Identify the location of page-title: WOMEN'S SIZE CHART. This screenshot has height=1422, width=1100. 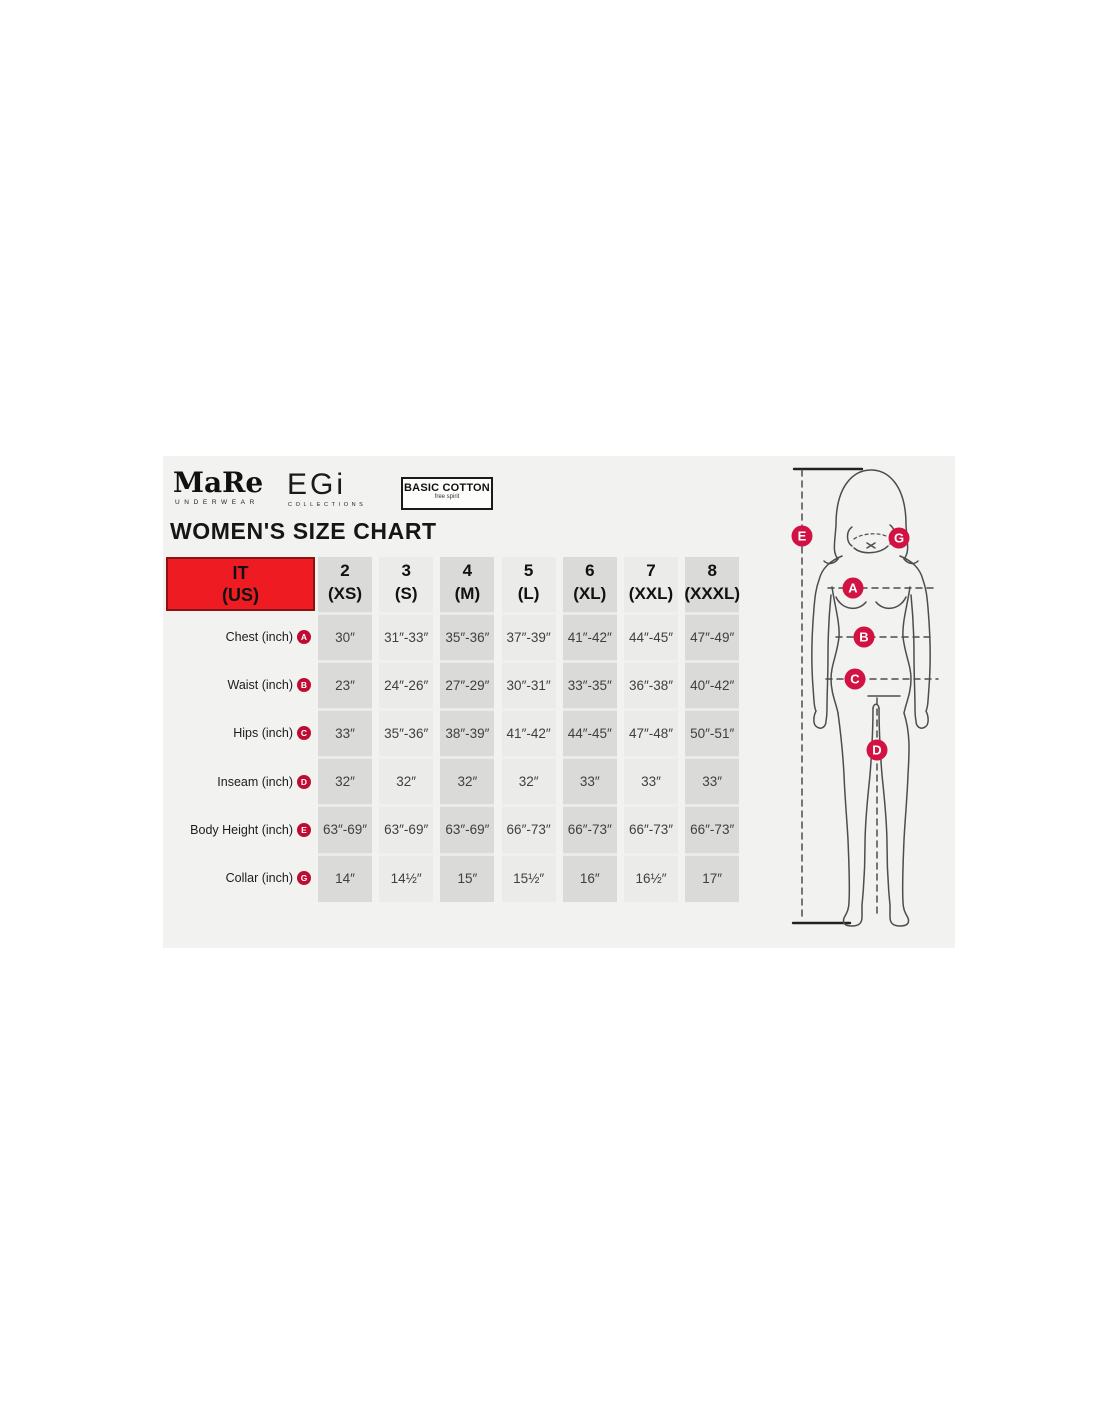
(303, 531).